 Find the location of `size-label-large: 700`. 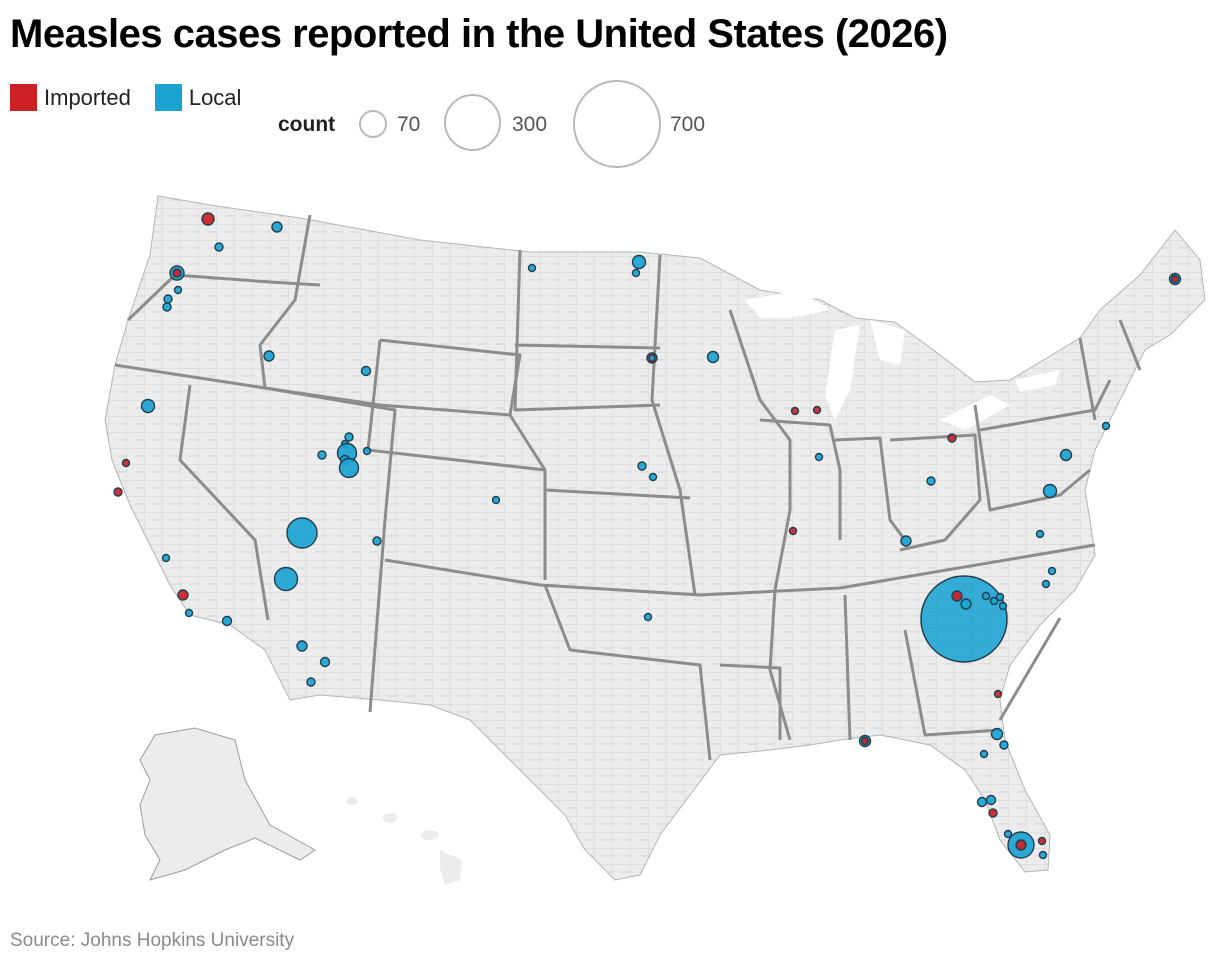

size-label-large: 700 is located at coordinates (688, 124).